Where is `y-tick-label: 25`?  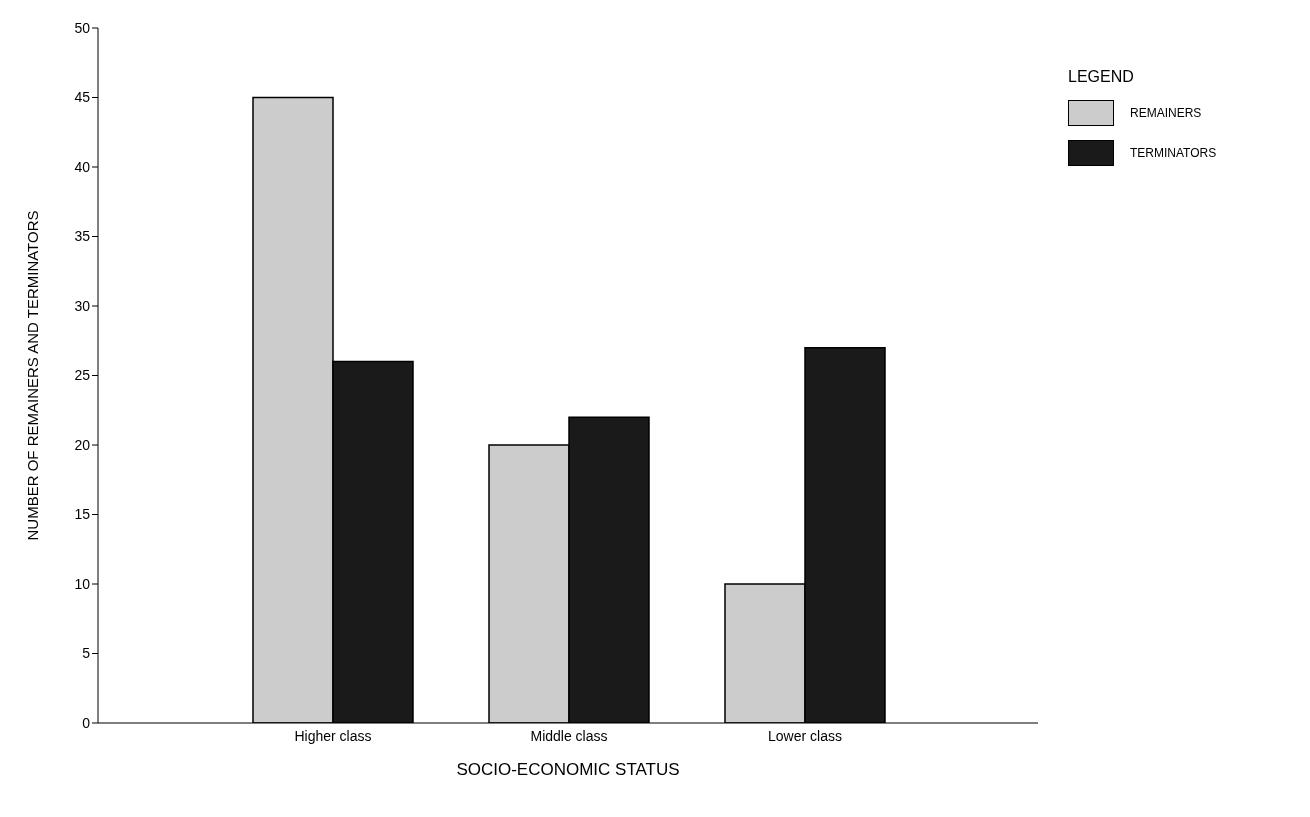
y-tick-label: 25 is located at coordinates (82, 375).